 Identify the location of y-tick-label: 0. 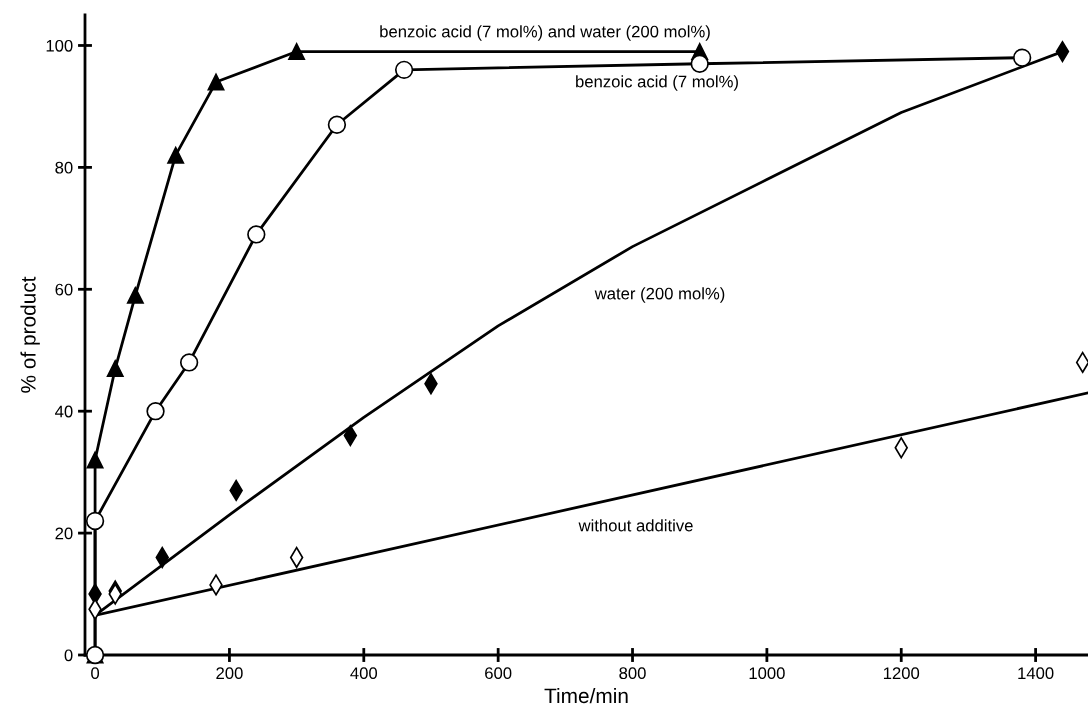
(68, 655).